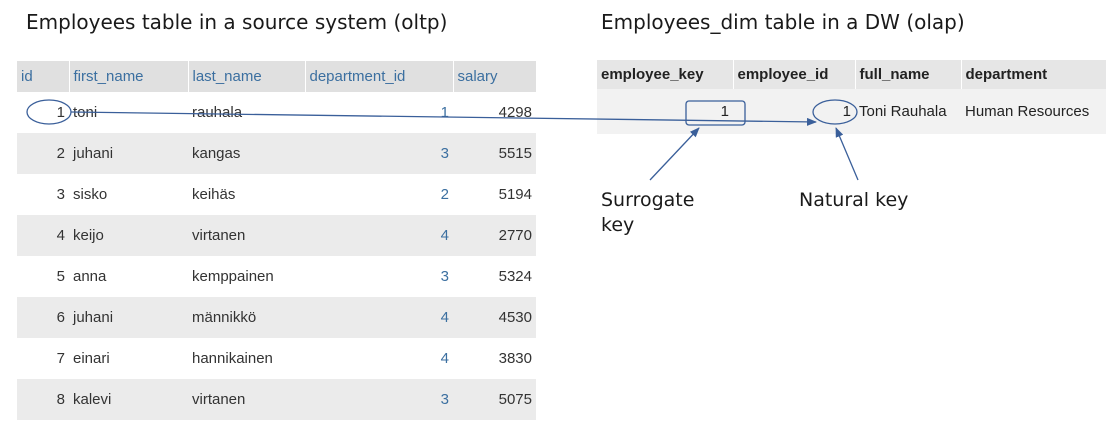 Image resolution: width=1113 pixels, height=426 pixels. Describe the element at coordinates (214, 194) in the screenshot. I see `last-name-cell: keihäs` at that location.